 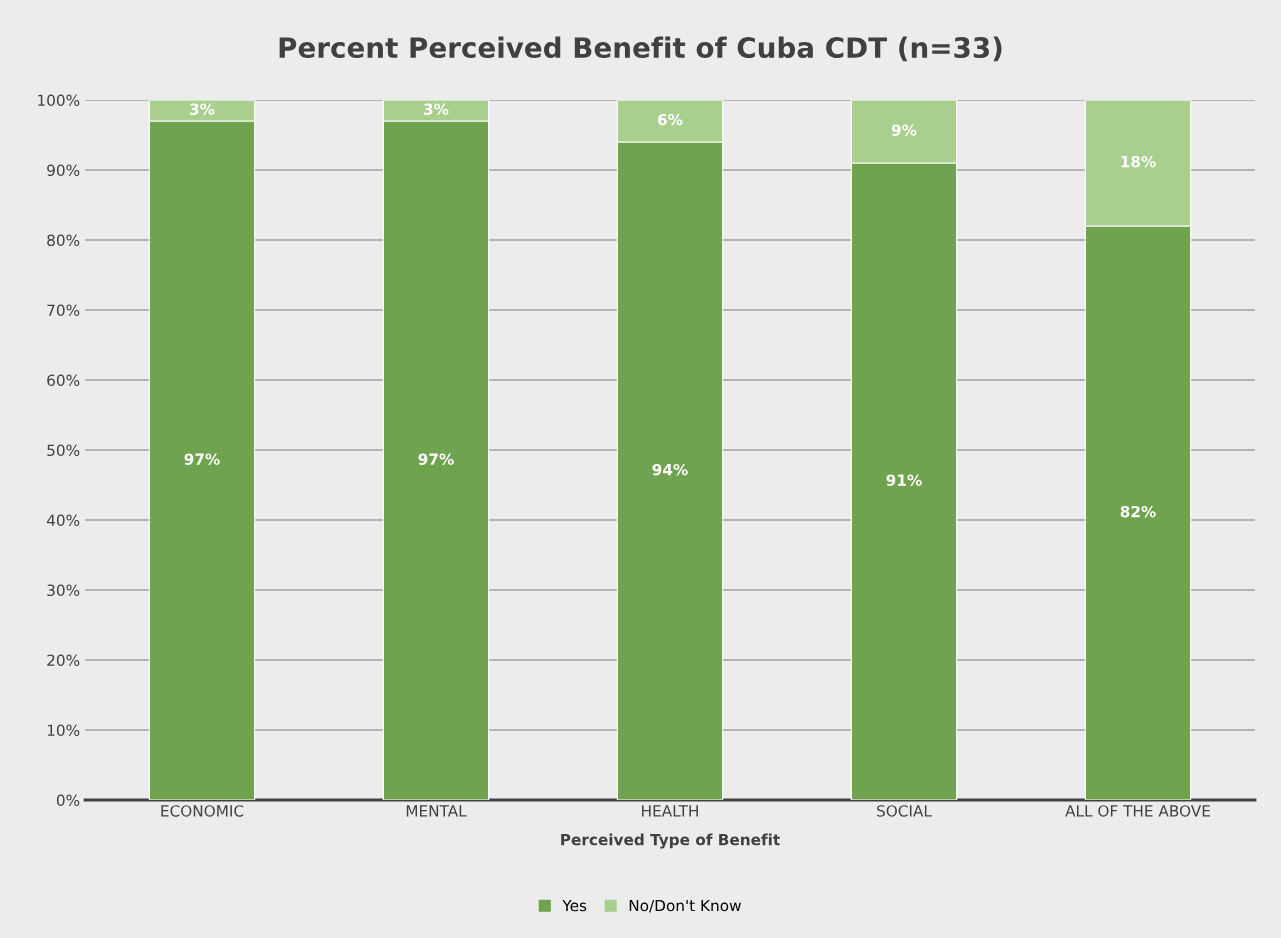 I want to click on data-label: 18%, so click(x=1138, y=161).